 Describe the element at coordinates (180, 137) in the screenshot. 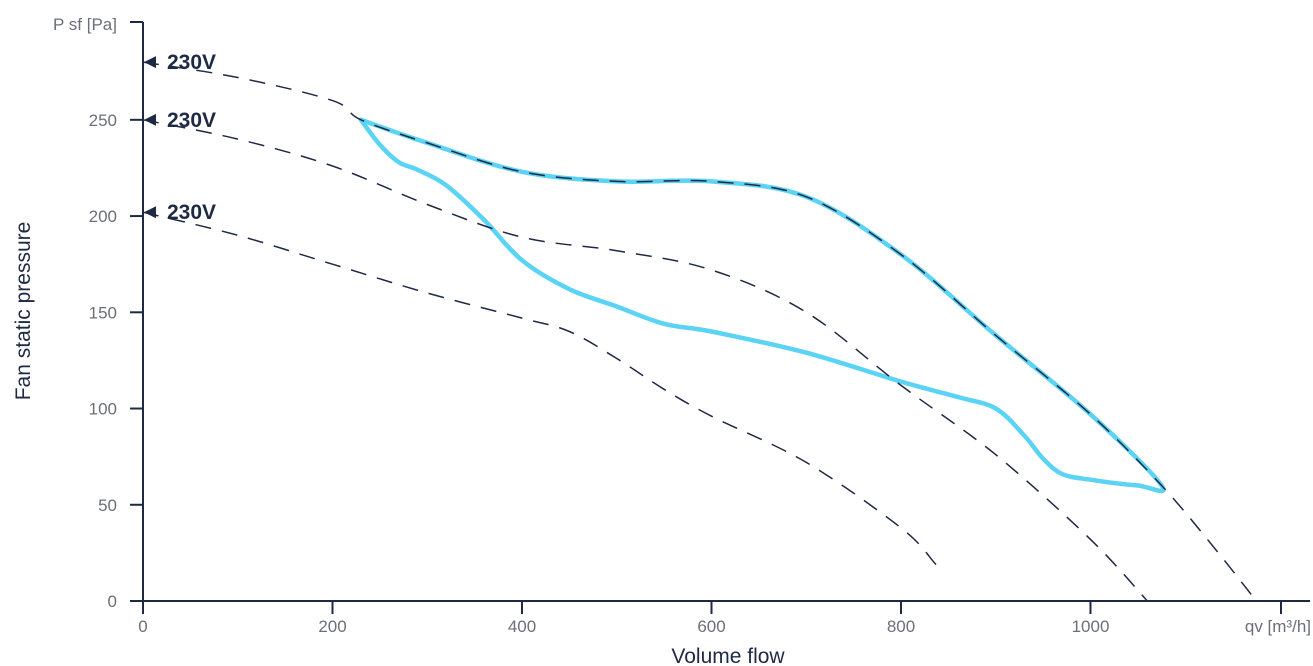

I see `curve-label-group: 230V 230V 230V` at that location.